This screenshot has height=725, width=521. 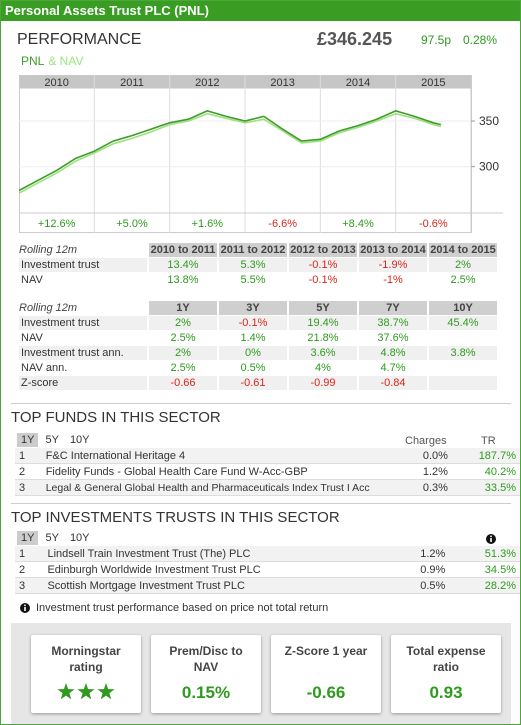 What do you see at coordinates (484, 570) in the screenshot?
I see `total-return: 34.5%` at bounding box center [484, 570].